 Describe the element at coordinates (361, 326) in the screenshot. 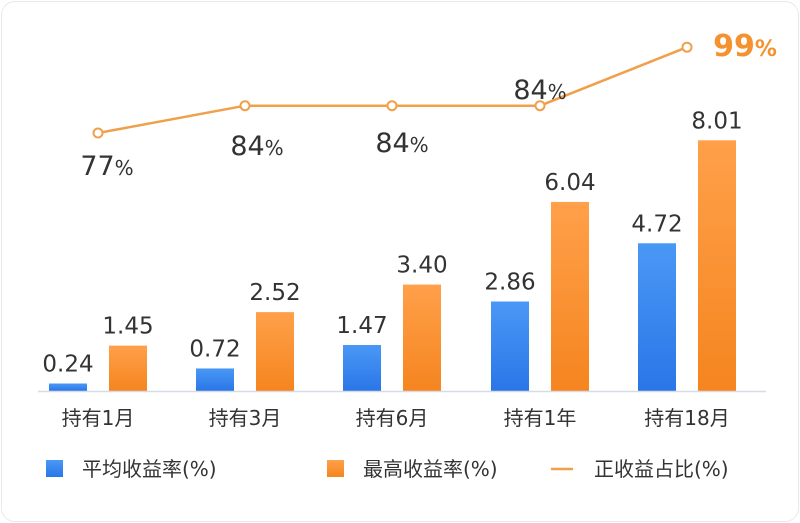

I see `label-avg-2: 1.47` at that location.